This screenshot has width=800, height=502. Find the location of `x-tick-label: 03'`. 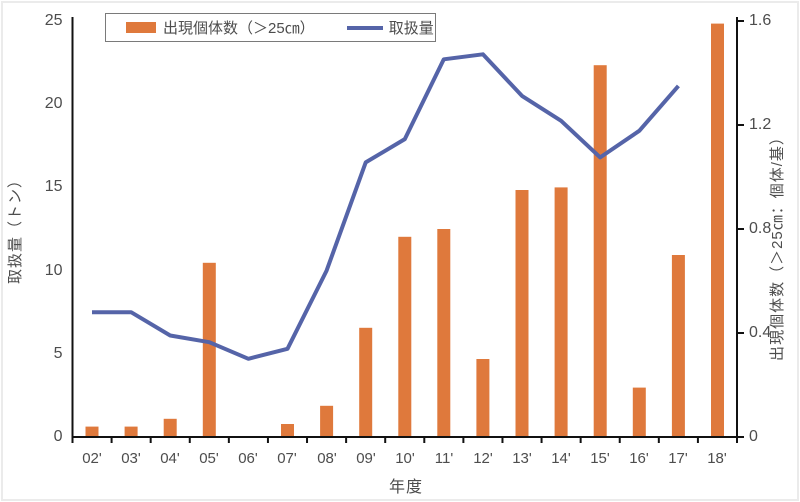

x-tick-label: 03' is located at coordinates (131, 458).